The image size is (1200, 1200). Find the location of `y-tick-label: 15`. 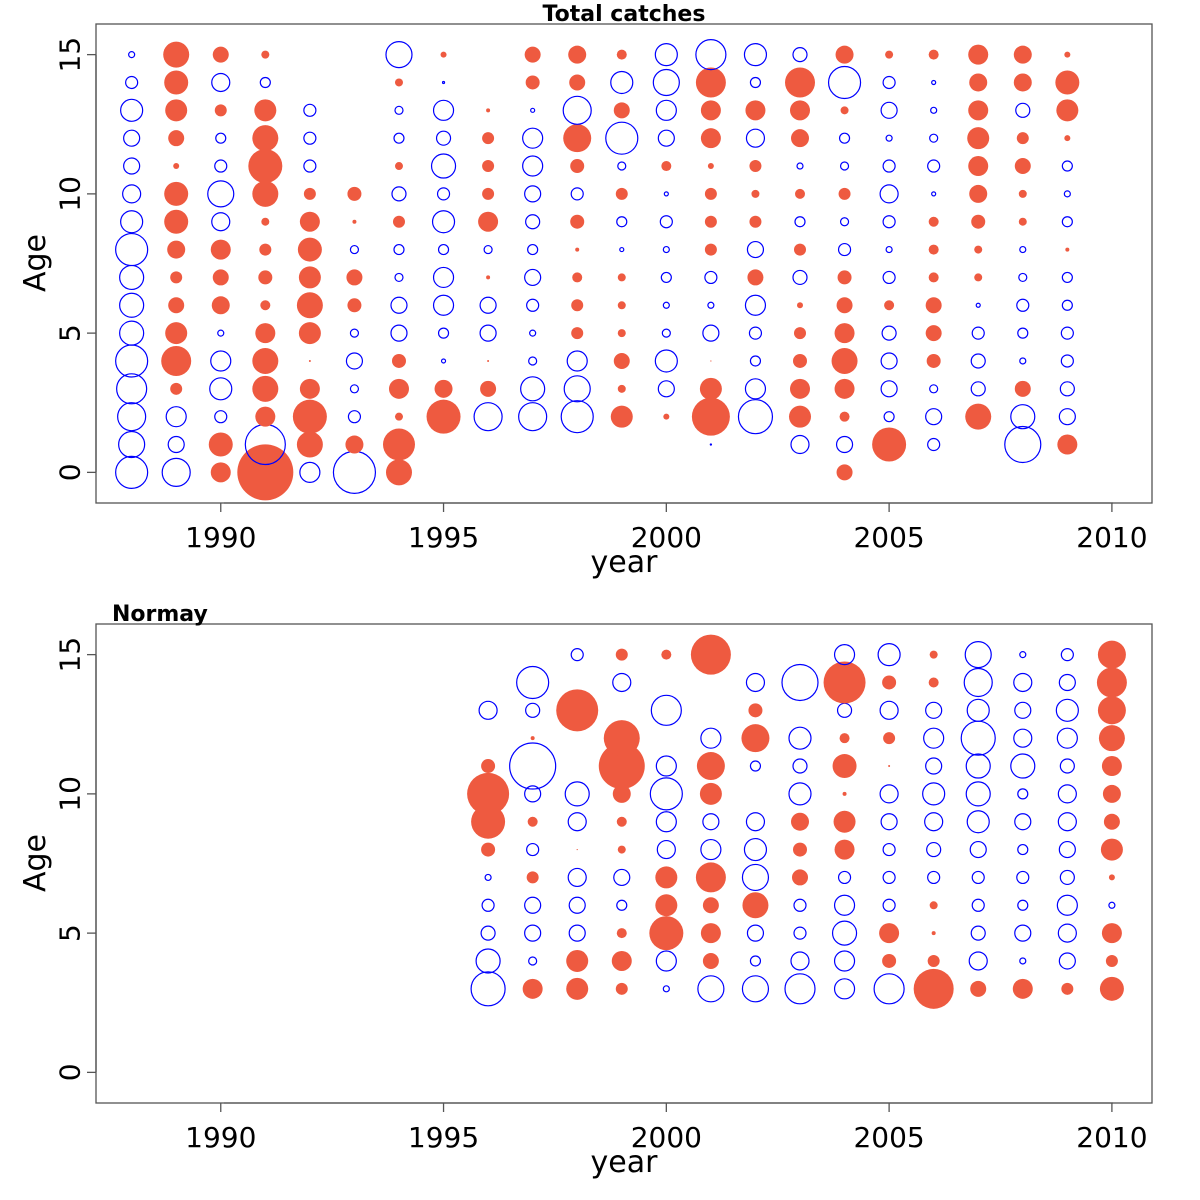

y-tick-label: 15 is located at coordinates (70, 655).